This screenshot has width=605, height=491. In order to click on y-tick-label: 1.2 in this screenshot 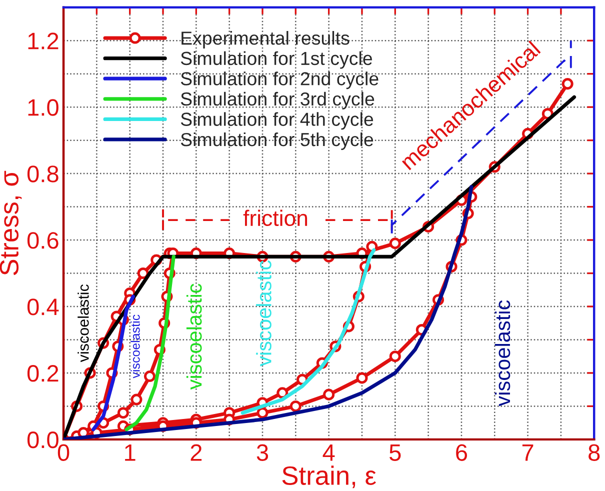, I will do `click(43, 41)`.